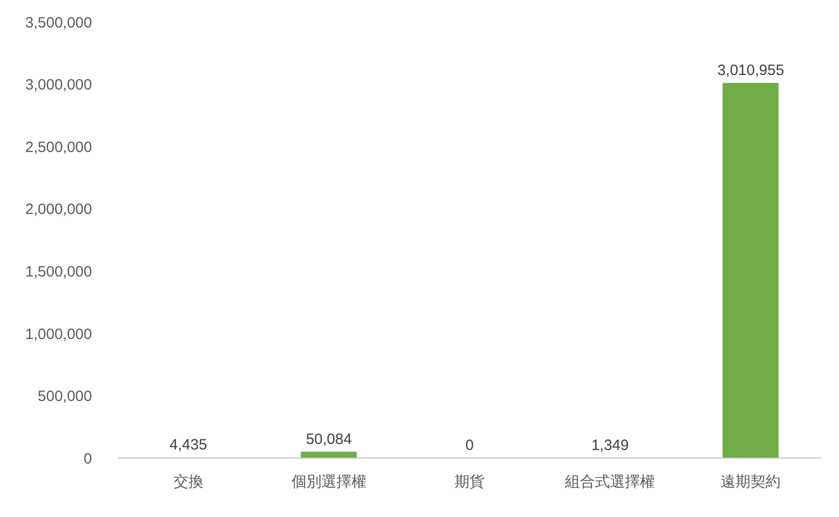 The height and width of the screenshot is (517, 839). Describe the element at coordinates (750, 482) in the screenshot. I see `x-tick-label: 遠期契約` at that location.